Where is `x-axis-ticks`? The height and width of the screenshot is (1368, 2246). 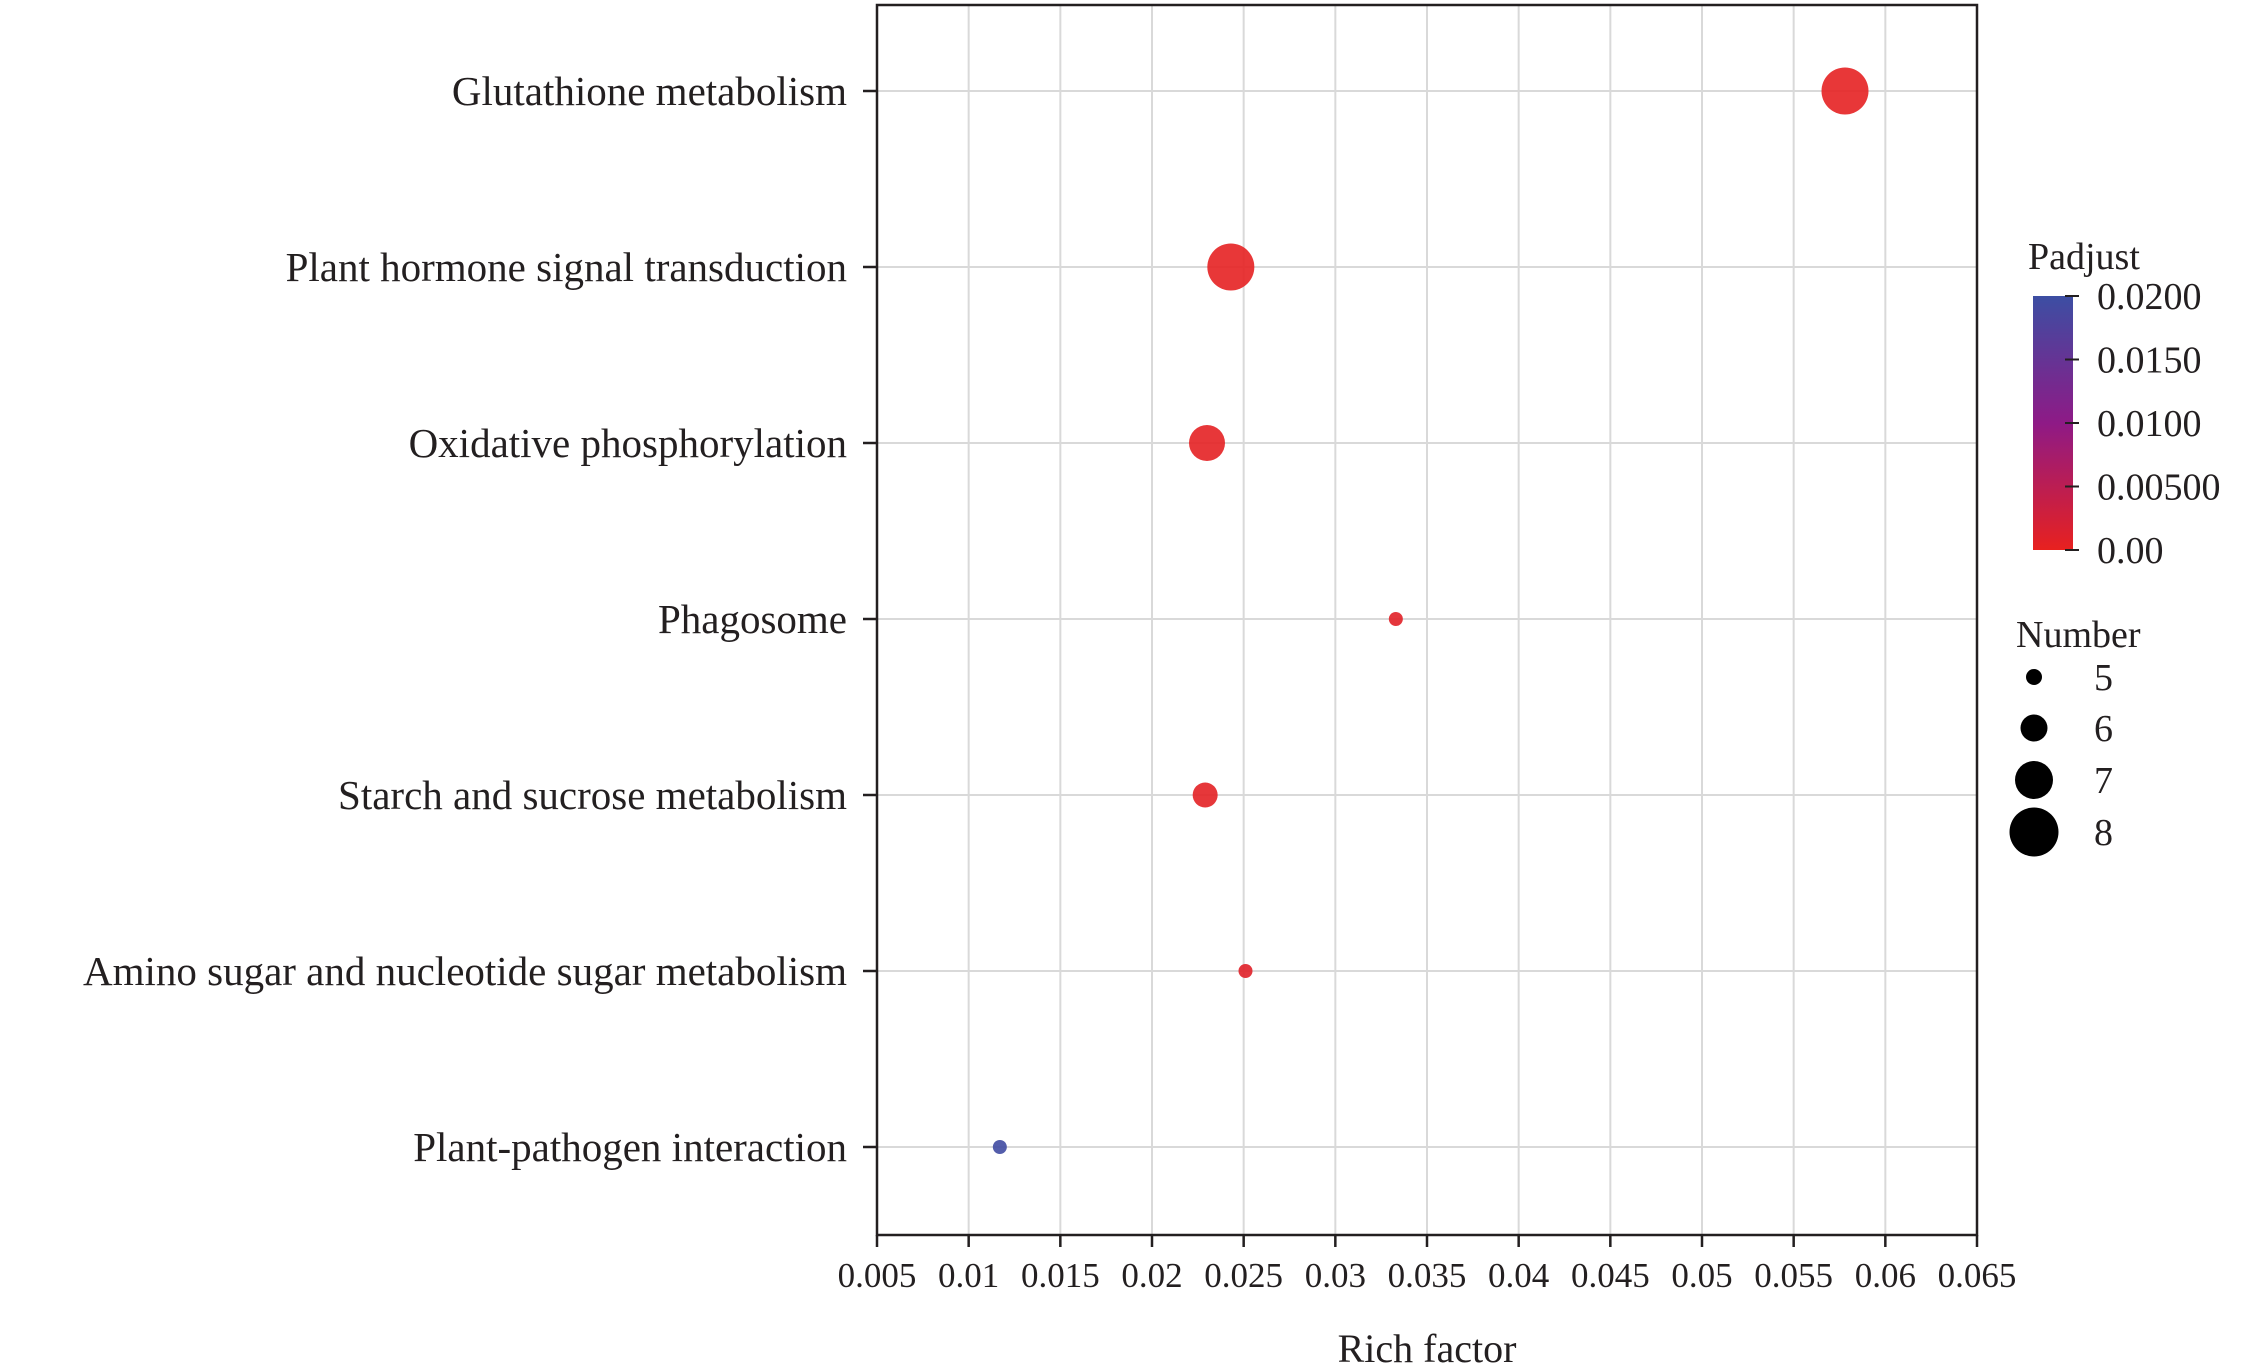 x-axis-ticks is located at coordinates (1427, 1241).